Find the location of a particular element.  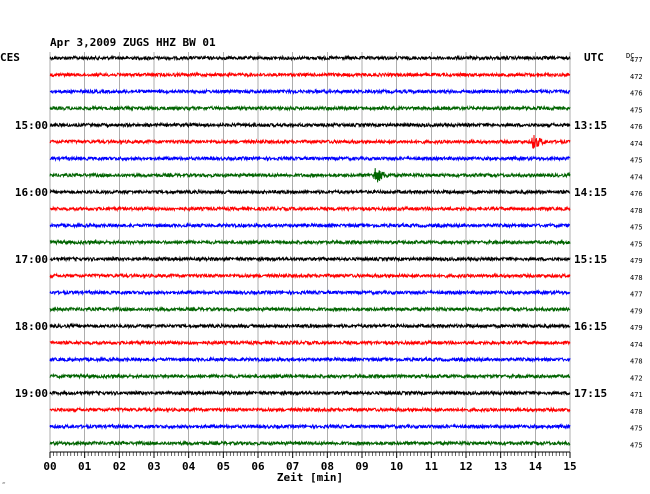

left-hour-label: 19:00 is located at coordinates (31, 393).